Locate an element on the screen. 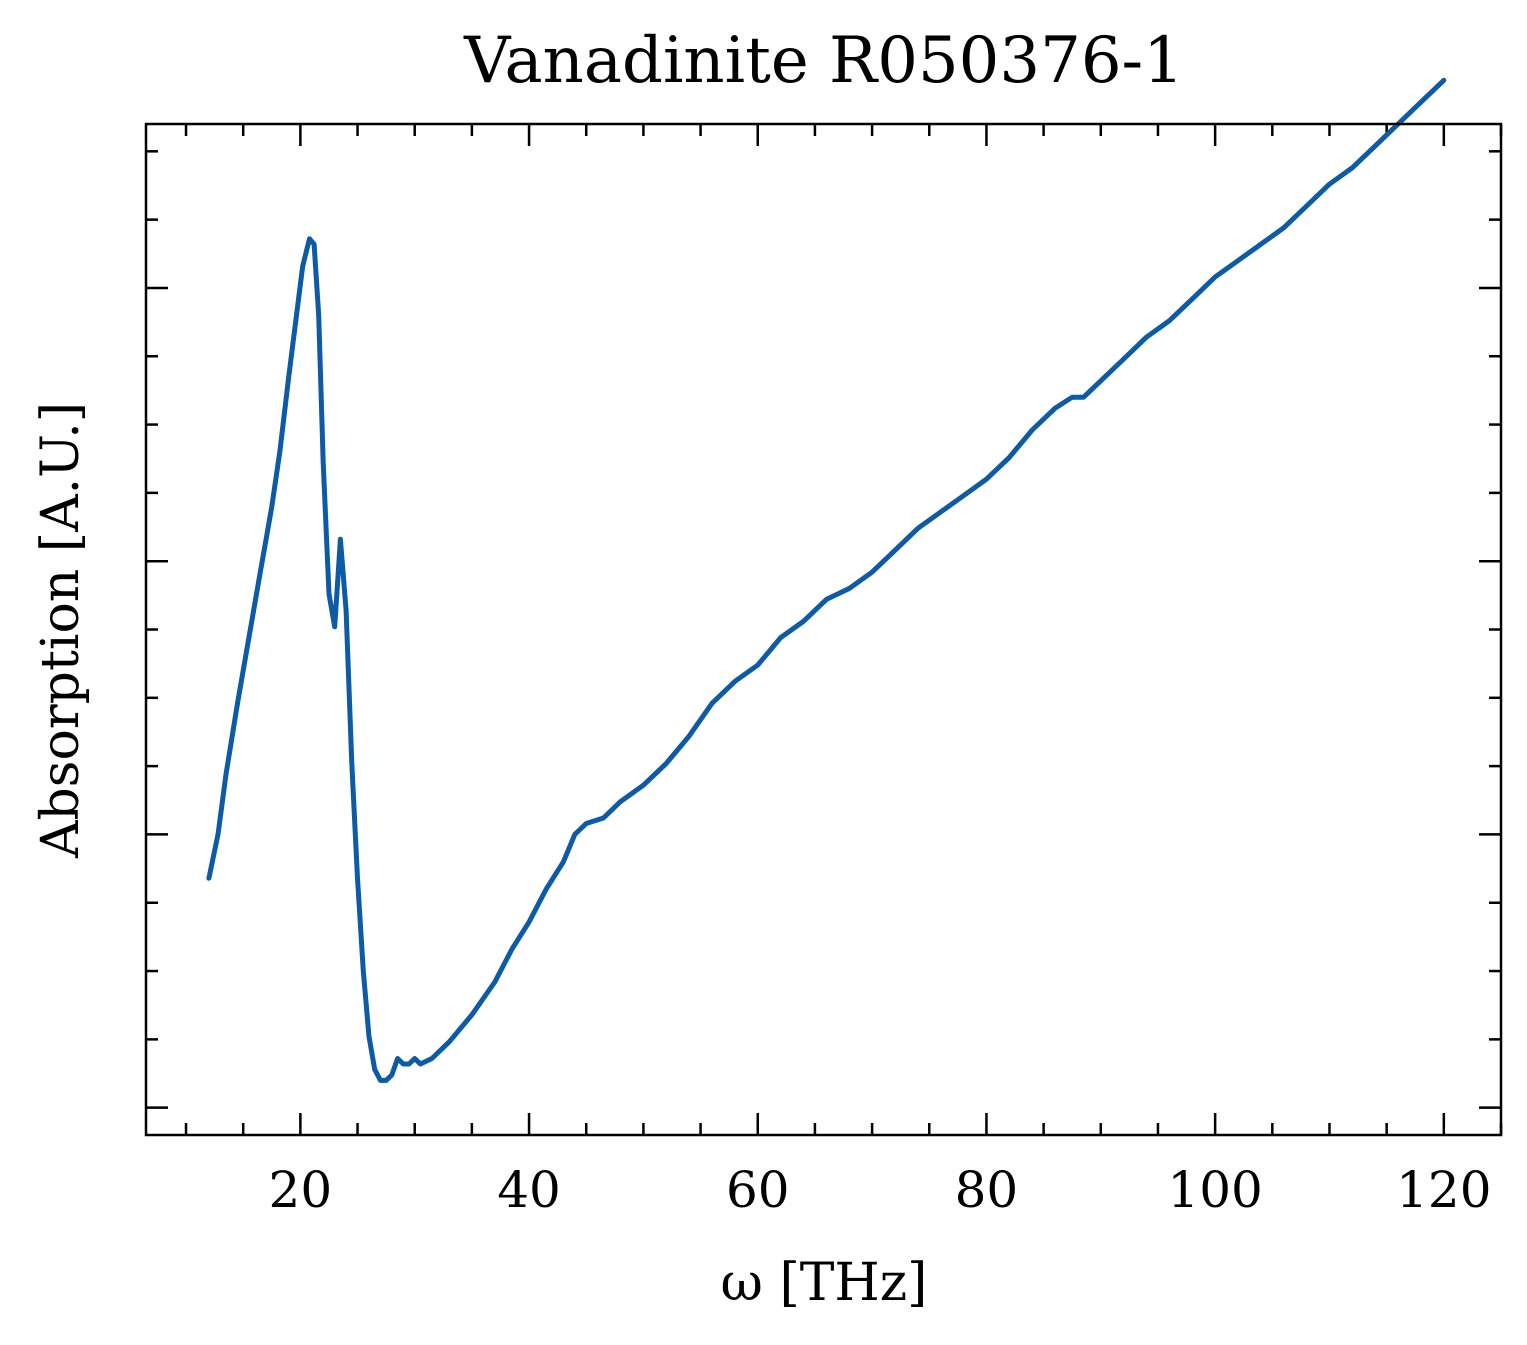 Image resolution: width=1527 pixels, height=1345 pixels. x-tick-label: 120 is located at coordinates (1443, 1190).